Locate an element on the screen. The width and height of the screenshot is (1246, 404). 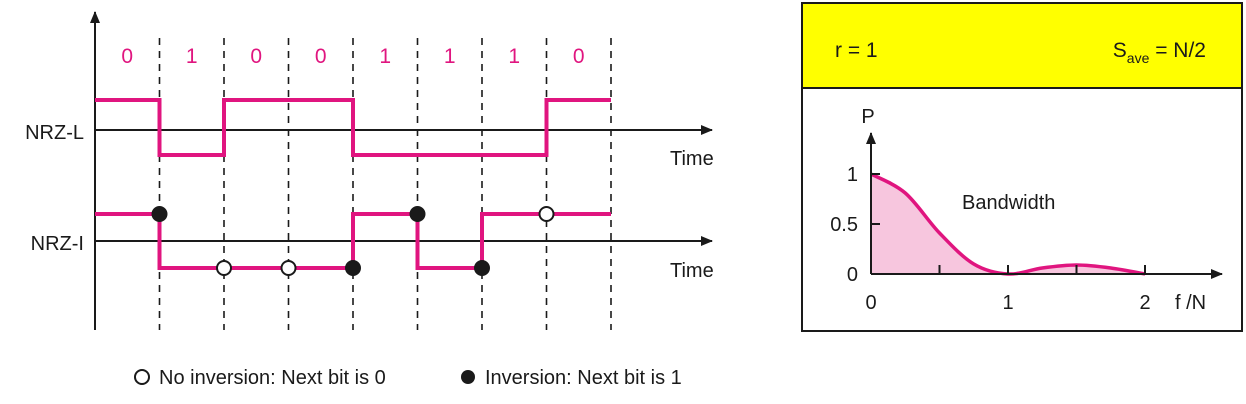
spectrum-area is located at coordinates (1008, 224).